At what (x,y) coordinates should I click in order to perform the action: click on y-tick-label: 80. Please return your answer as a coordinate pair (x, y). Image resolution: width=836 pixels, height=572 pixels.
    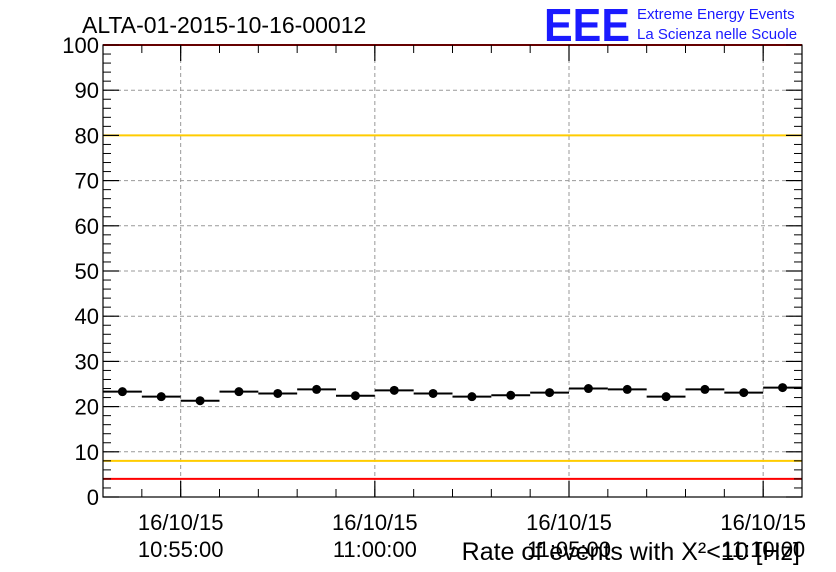
    Looking at the image, I should click on (87, 135).